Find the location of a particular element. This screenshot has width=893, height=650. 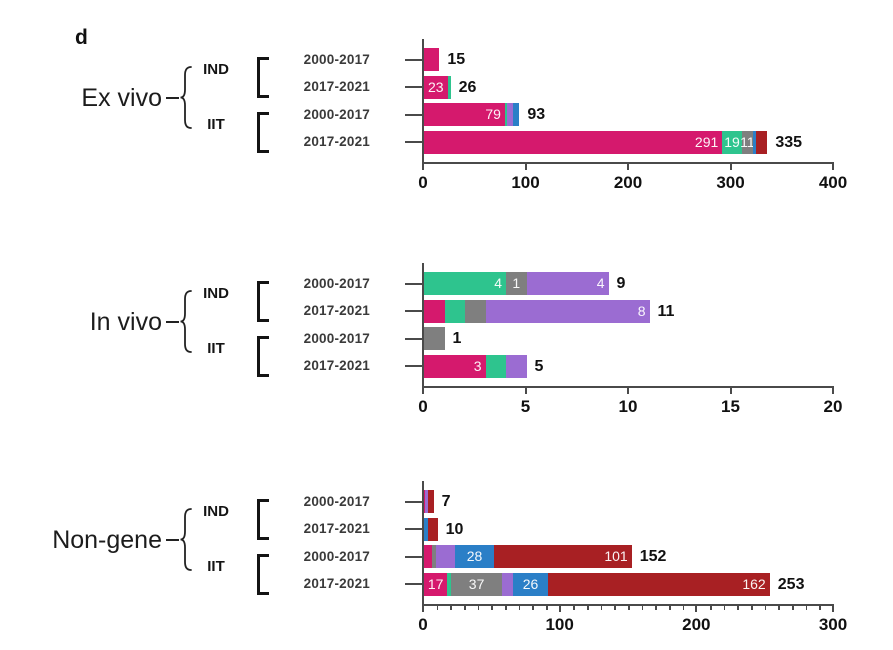

bar-row: 23 is located at coordinates (437, 87).